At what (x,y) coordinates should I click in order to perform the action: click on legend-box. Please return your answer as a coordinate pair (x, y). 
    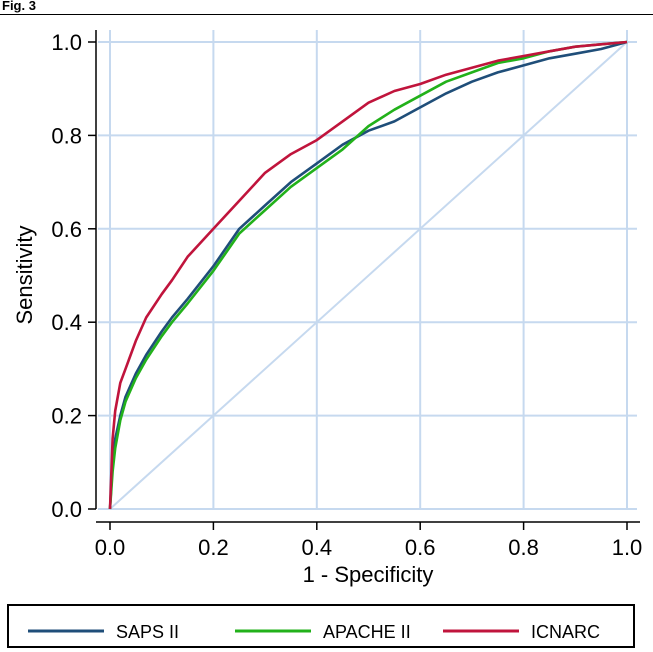
    Looking at the image, I should click on (321, 626).